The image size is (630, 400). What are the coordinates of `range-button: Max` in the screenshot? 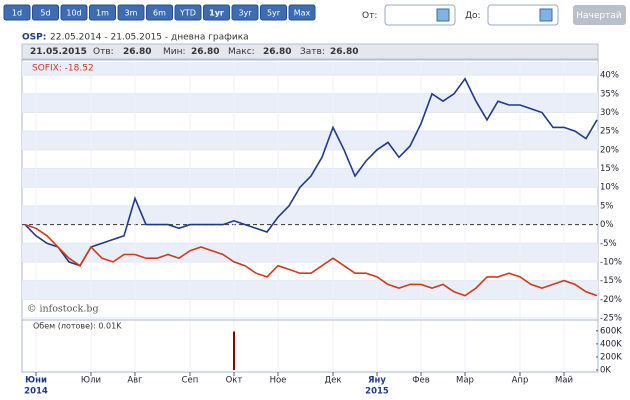 It's located at (302, 12).